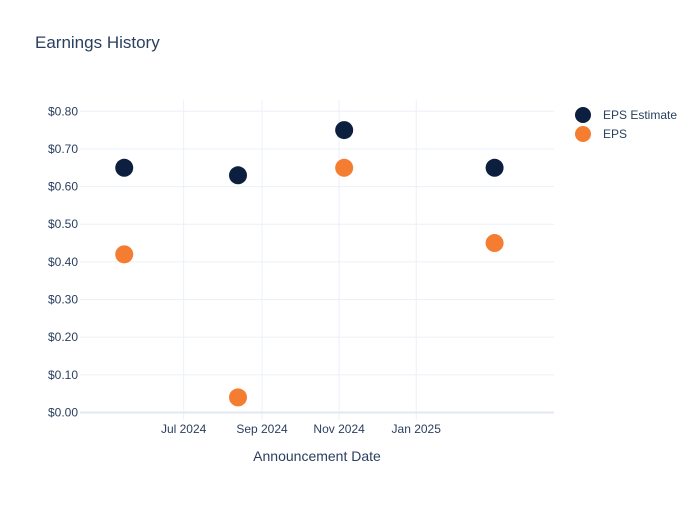 The image size is (700, 505). Describe the element at coordinates (63, 412) in the screenshot. I see `y-tick-label: $0.00` at that location.